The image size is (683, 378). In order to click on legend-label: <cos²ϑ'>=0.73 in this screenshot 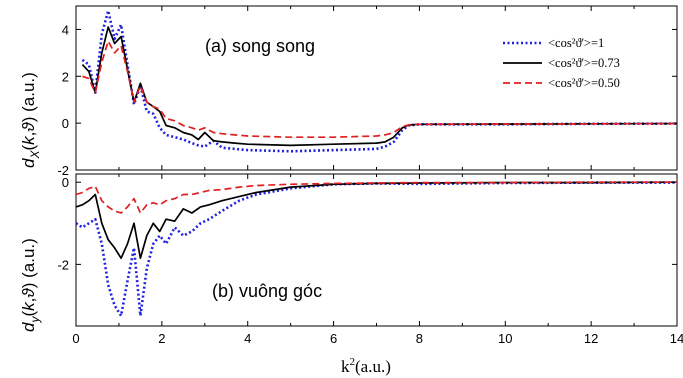, I will do `click(584, 63)`.